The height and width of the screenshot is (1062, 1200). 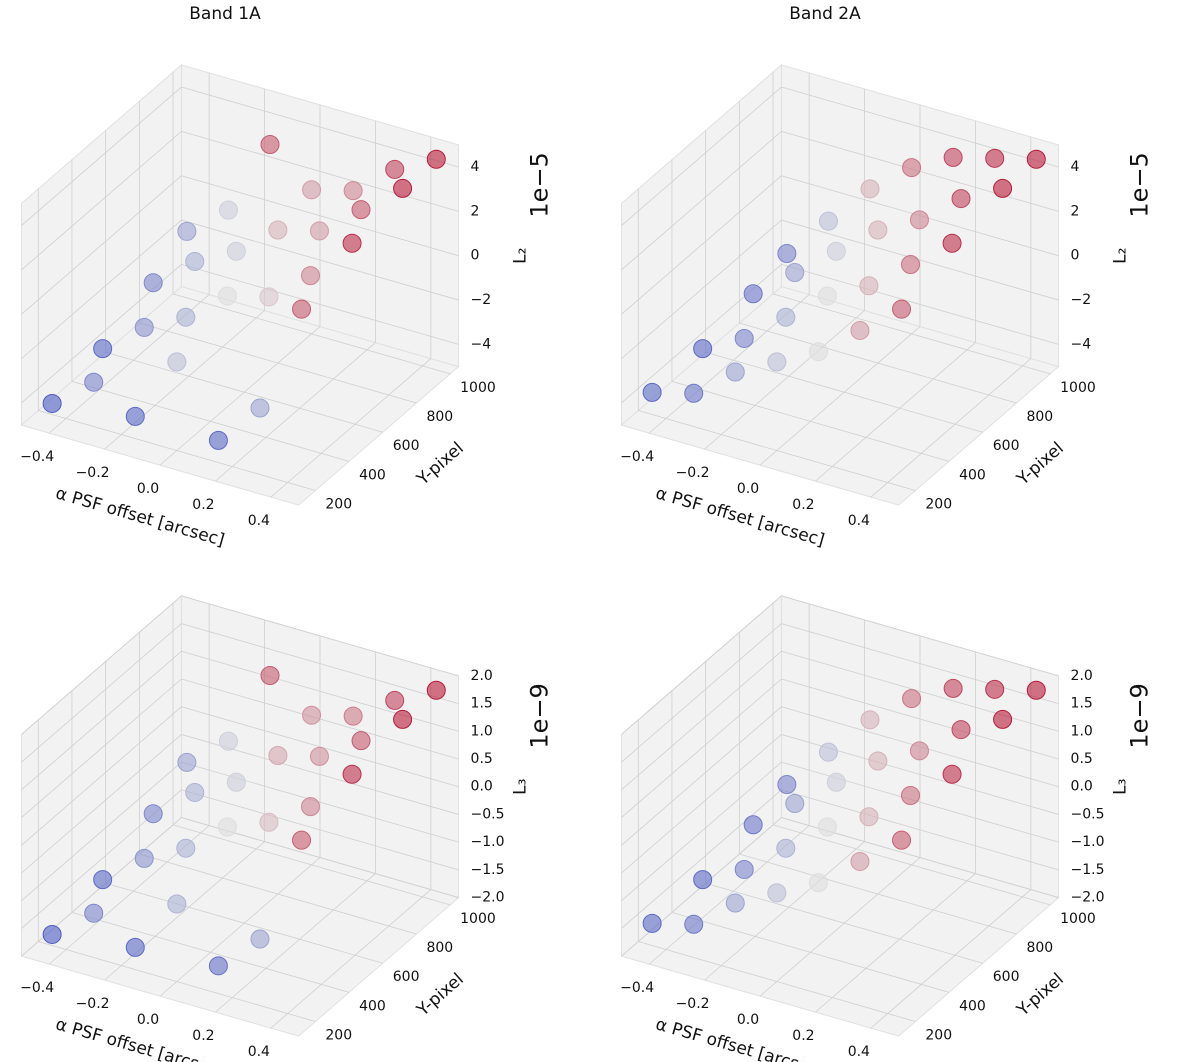 I want to click on z-tick-label: −2.0, so click(x=1088, y=898).